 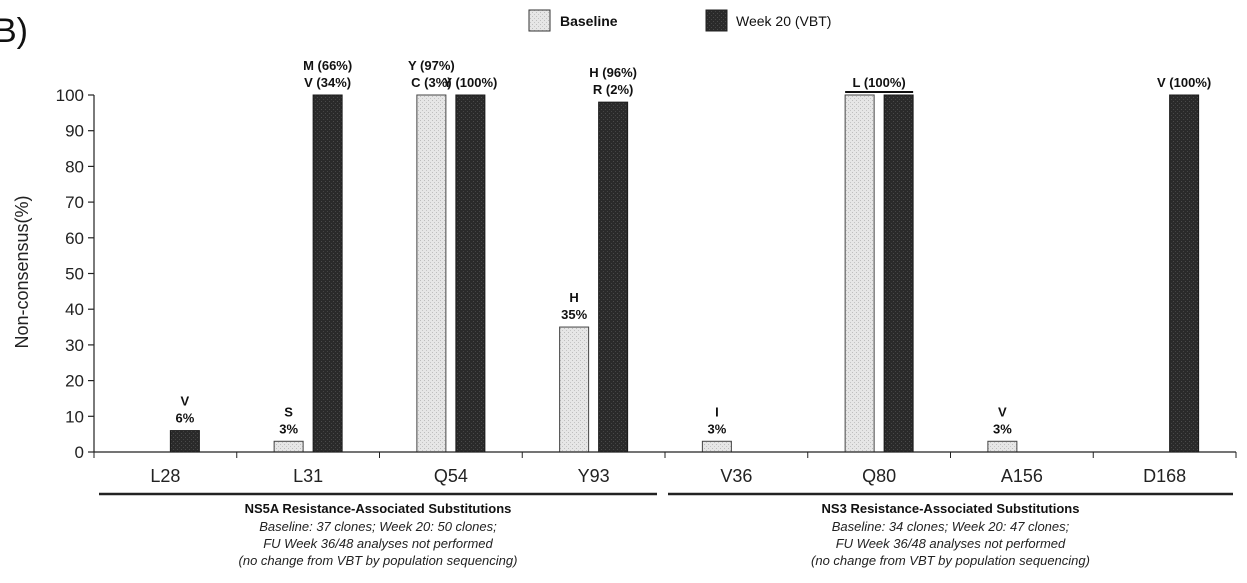 What do you see at coordinates (470, 82) in the screenshot?
I see `bar-annotation: Y (100%)` at bounding box center [470, 82].